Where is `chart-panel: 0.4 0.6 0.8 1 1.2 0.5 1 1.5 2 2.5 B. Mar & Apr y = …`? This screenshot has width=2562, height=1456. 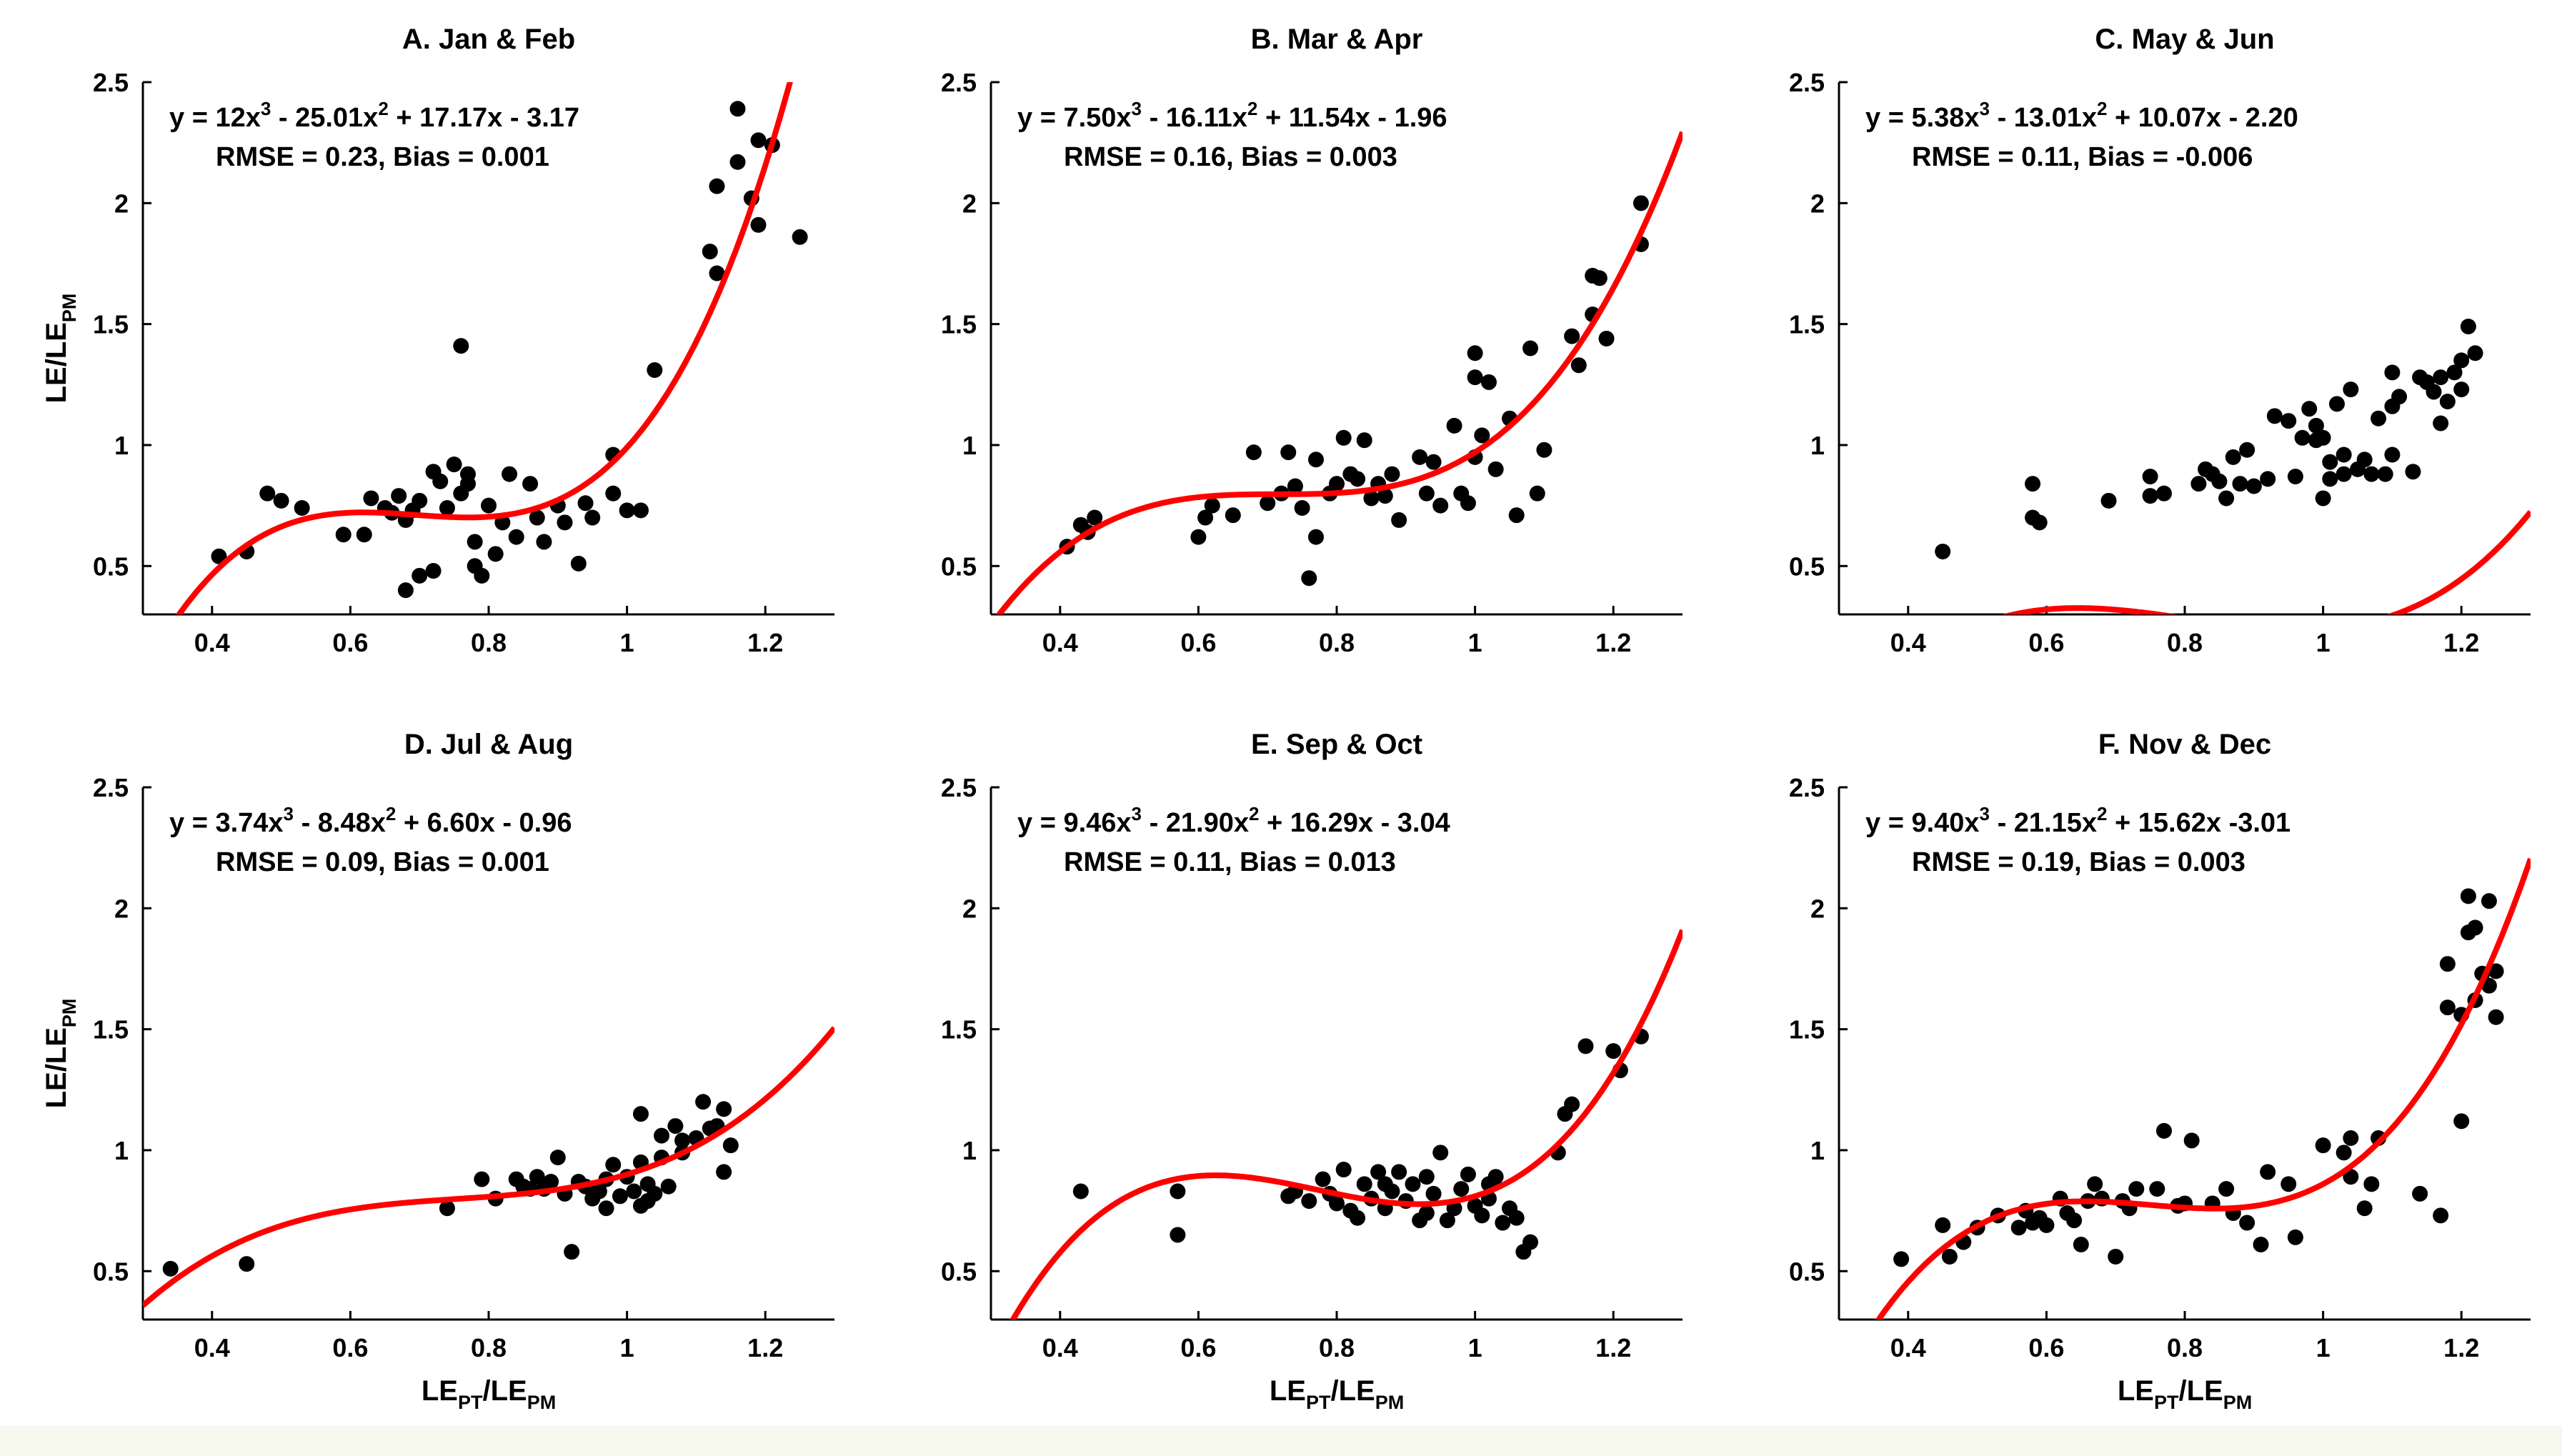
chart-panel: 0.4 0.6 0.8 1 1.2 0.5 1 1.5 2 2.5 B. Mar & Apr y = … is located at coordinates (1312, 340).